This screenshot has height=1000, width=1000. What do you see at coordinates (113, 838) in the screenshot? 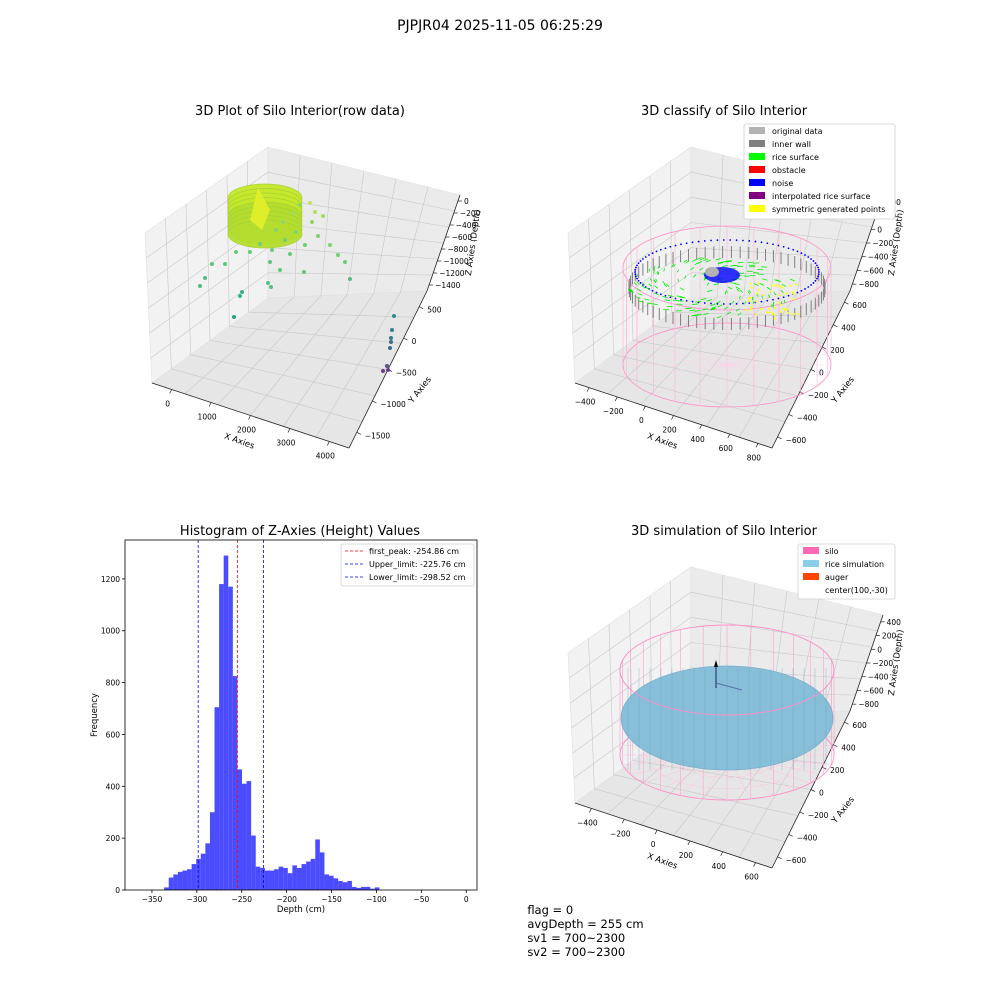
I see `histogram-y-tick-label: 200` at bounding box center [113, 838].